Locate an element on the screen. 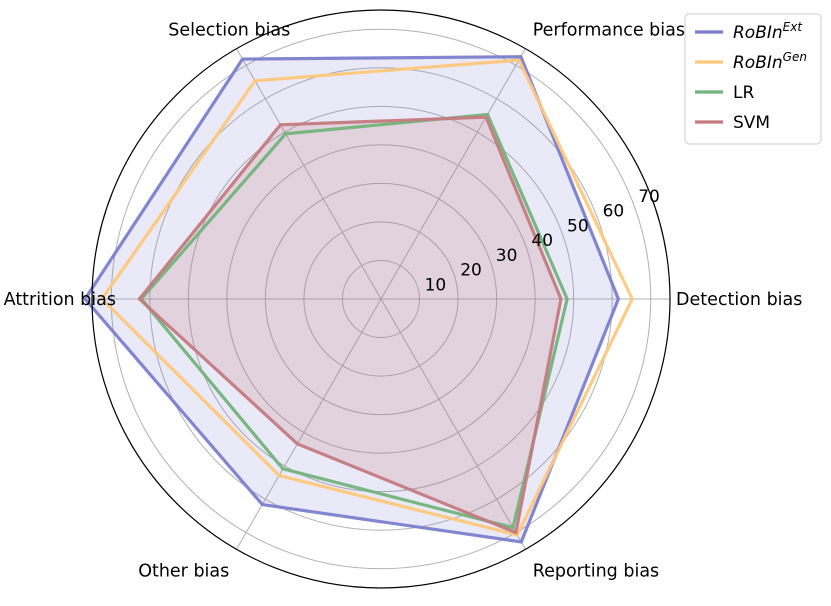 This screenshot has width=831, height=606. legend-label-2: LR is located at coordinates (743, 93).